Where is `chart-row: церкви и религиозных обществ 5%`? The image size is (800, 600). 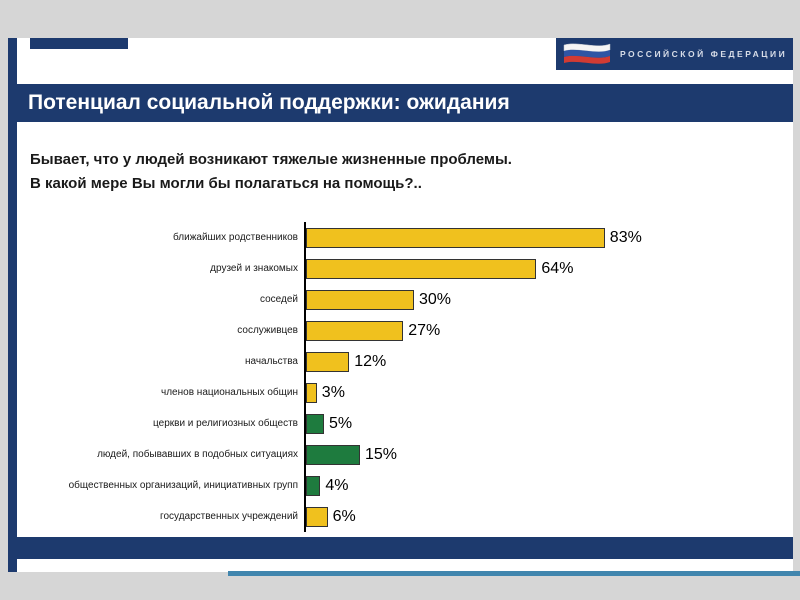
chart-row: церкви и религиозных обществ 5% is located at coordinates (404, 423).